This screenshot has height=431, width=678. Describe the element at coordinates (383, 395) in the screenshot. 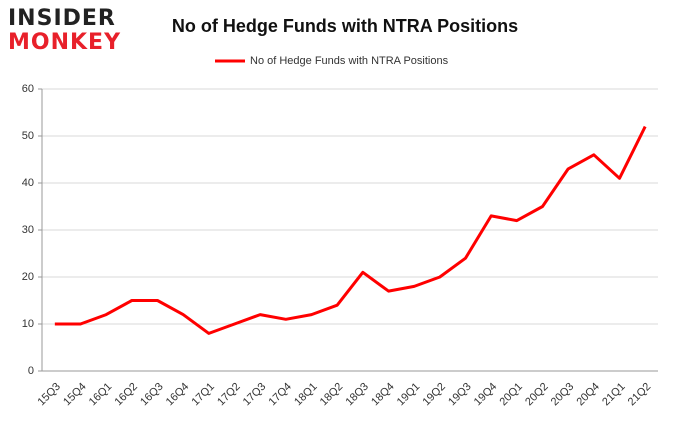

I see `x-tick-label: 18Q4` at that location.